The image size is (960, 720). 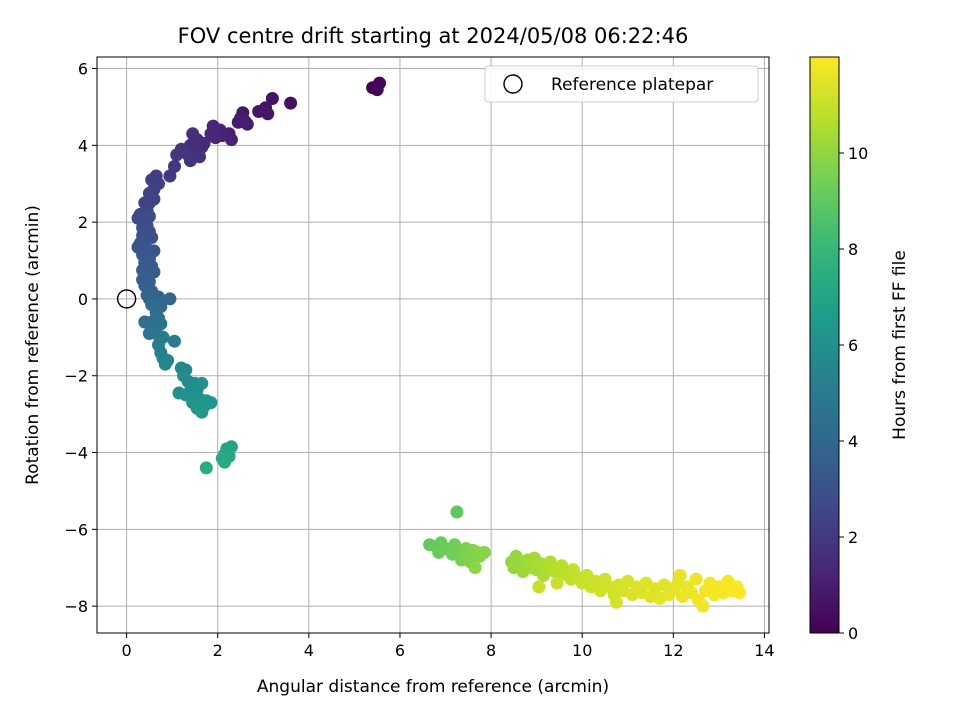 What do you see at coordinates (218, 650) in the screenshot?
I see `x-tick-label: 2` at bounding box center [218, 650].